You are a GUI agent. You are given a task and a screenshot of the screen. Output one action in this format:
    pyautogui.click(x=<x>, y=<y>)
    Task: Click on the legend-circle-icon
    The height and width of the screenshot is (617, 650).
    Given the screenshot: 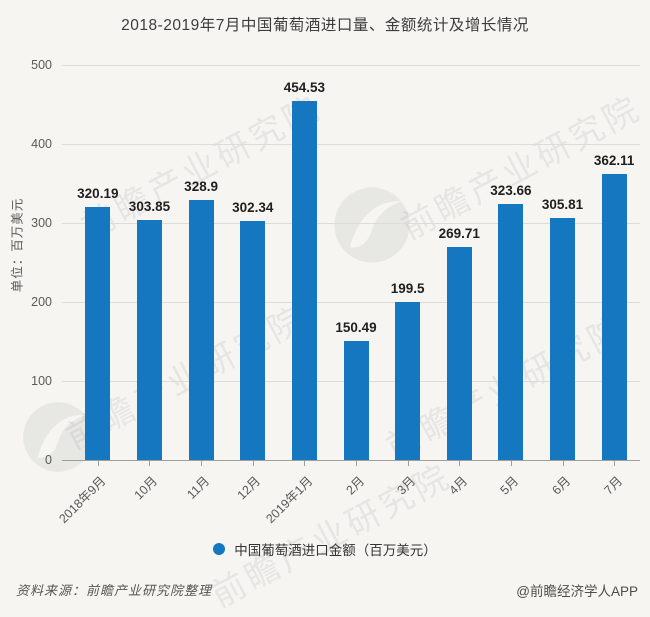 What is the action you would take?
    pyautogui.click(x=219, y=549)
    